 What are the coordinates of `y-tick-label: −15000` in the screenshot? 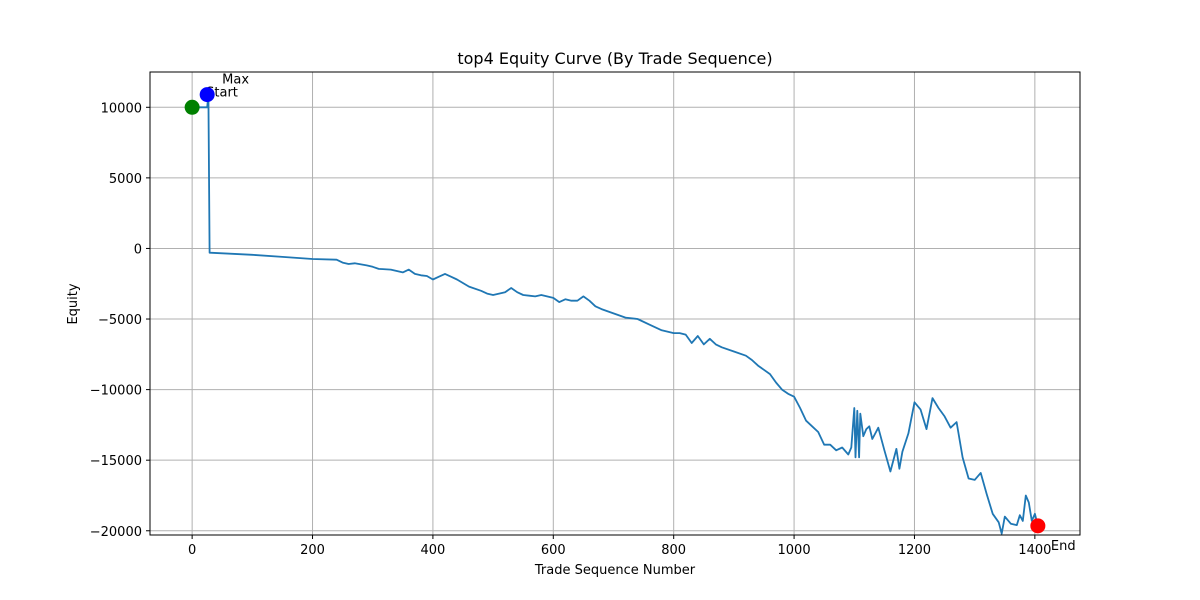 It's located at (116, 461).